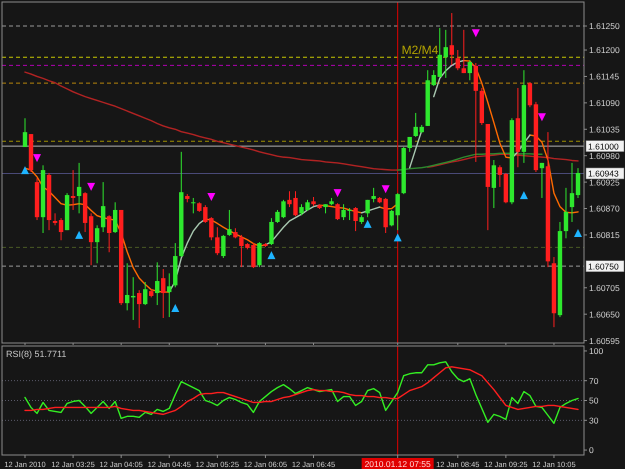  What do you see at coordinates (604, 103) in the screenshot?
I see `y-tick-label: 1.61090` at bounding box center [604, 103].